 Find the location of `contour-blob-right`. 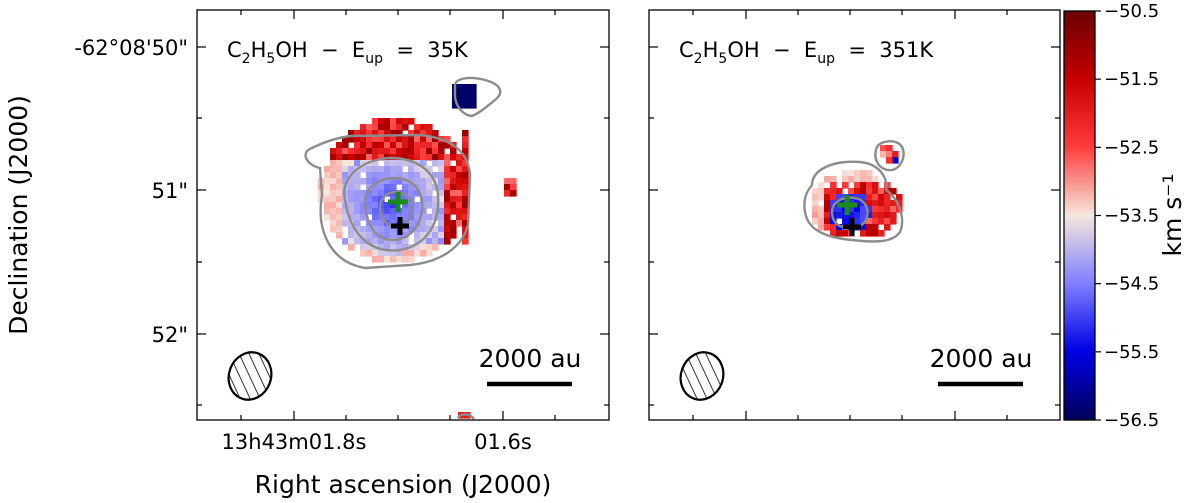

contour-blob-right is located at coordinates (889, 156).